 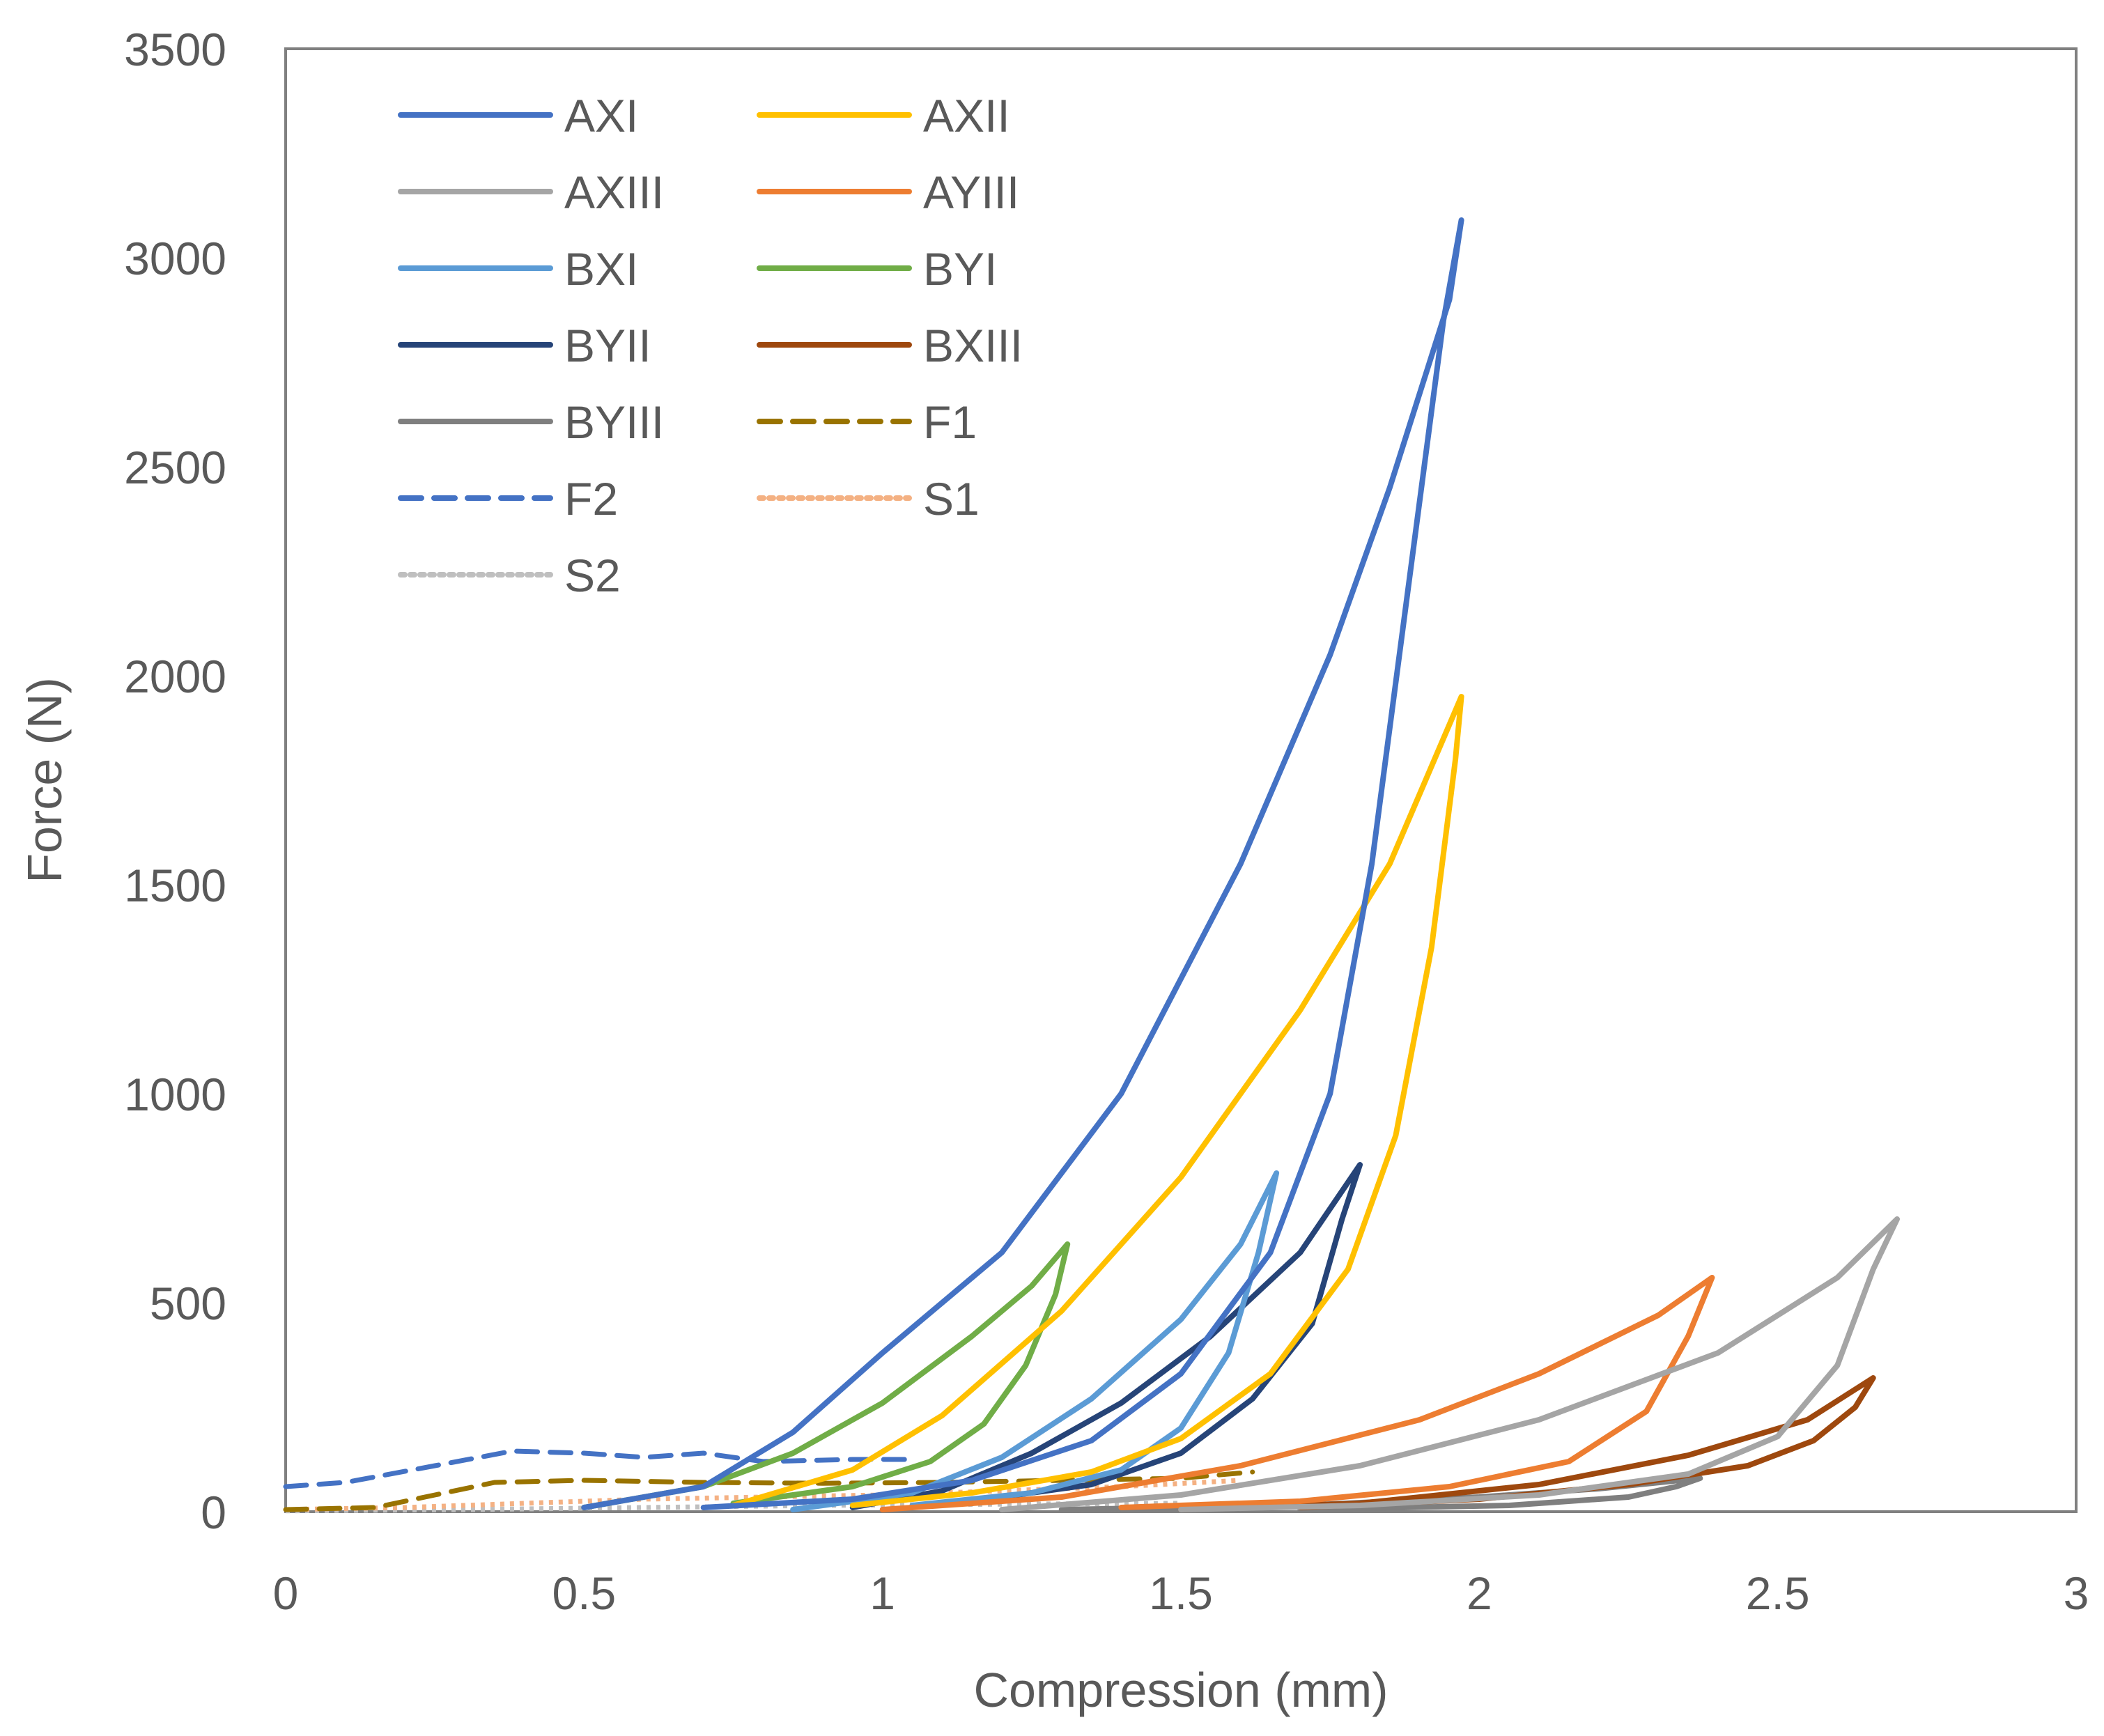 I want to click on legend-item-f1: F1, so click(x=867, y=422).